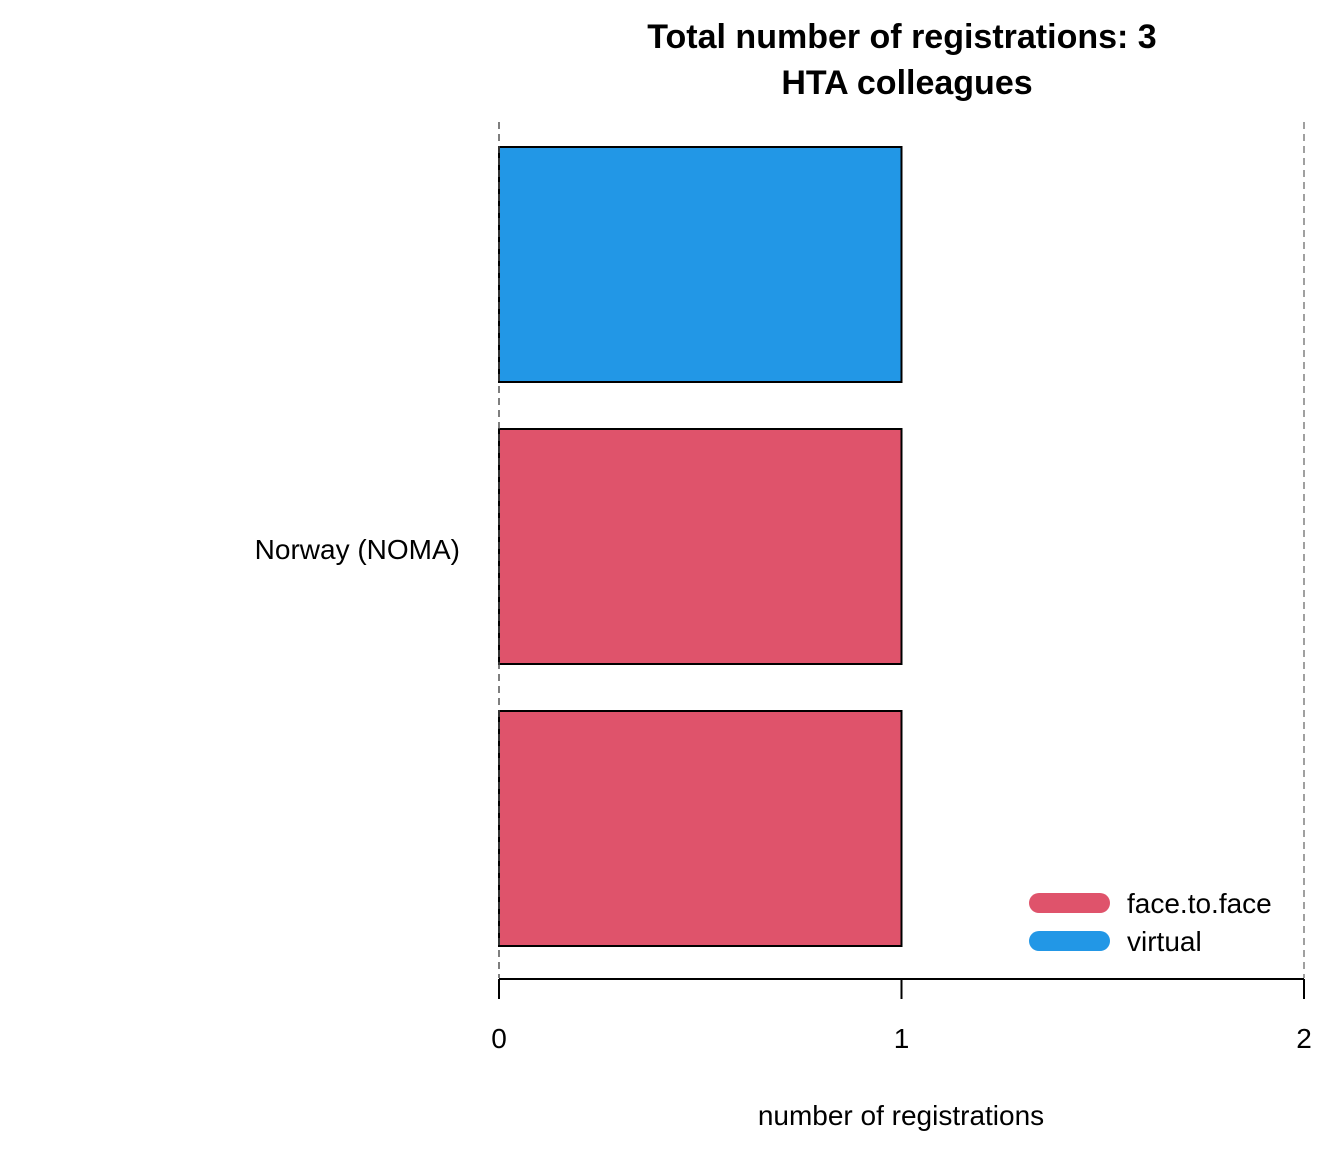 The width and height of the screenshot is (1344, 1152). Describe the element at coordinates (1150, 922) in the screenshot. I see `legend: face.to.face virtual` at that location.